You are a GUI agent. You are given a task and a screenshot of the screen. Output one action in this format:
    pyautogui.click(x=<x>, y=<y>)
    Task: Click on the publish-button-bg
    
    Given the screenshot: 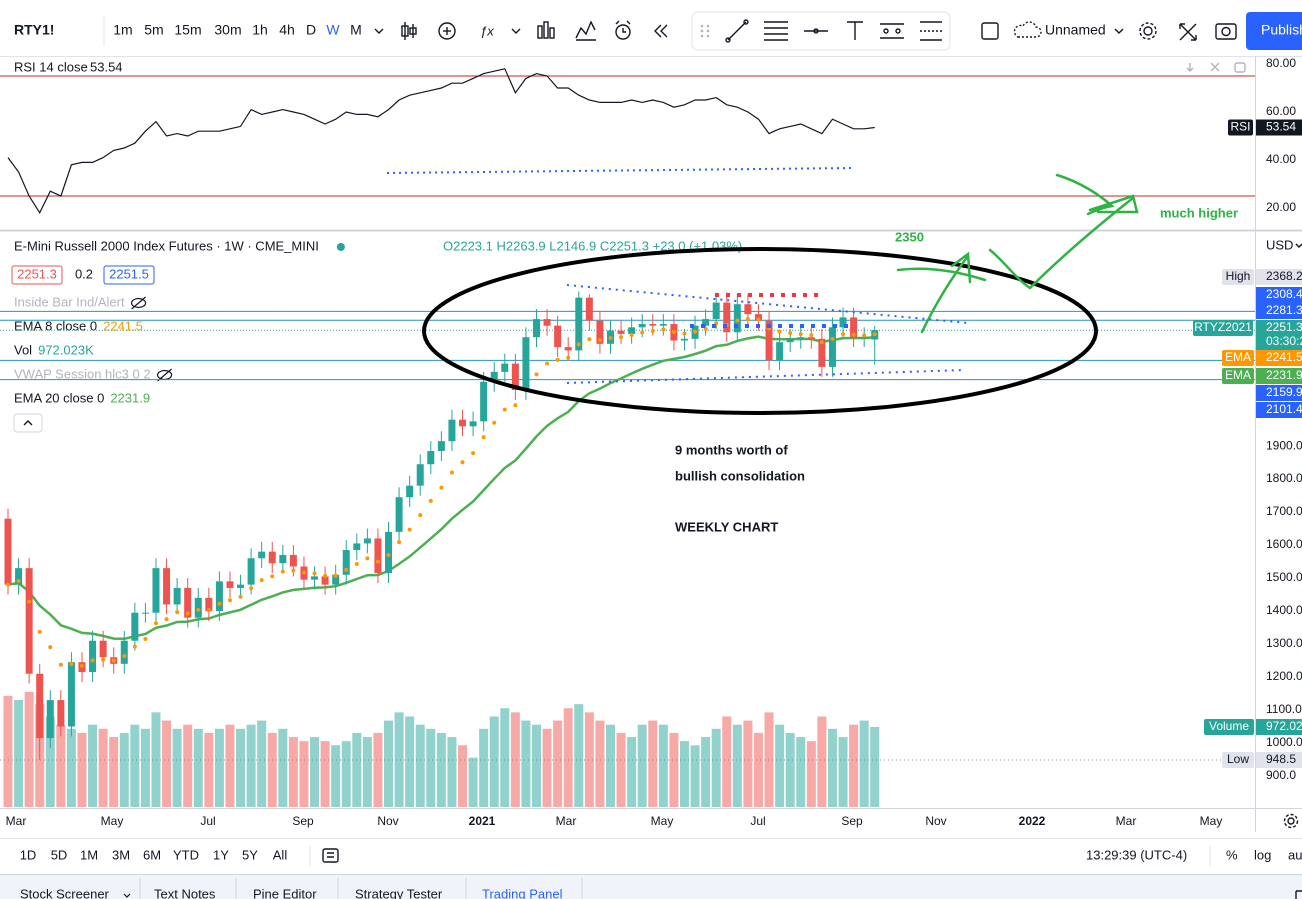 What is the action you would take?
    pyautogui.click(x=1274, y=31)
    